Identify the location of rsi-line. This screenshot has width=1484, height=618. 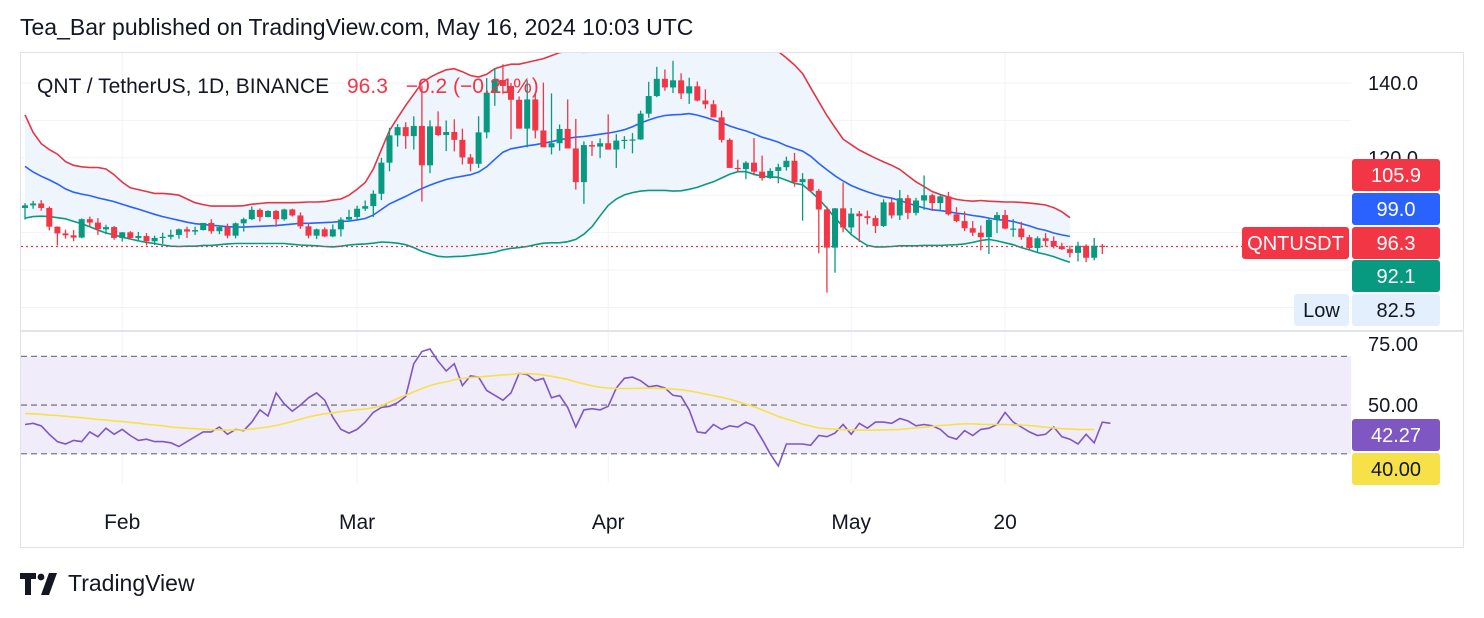
(567, 408).